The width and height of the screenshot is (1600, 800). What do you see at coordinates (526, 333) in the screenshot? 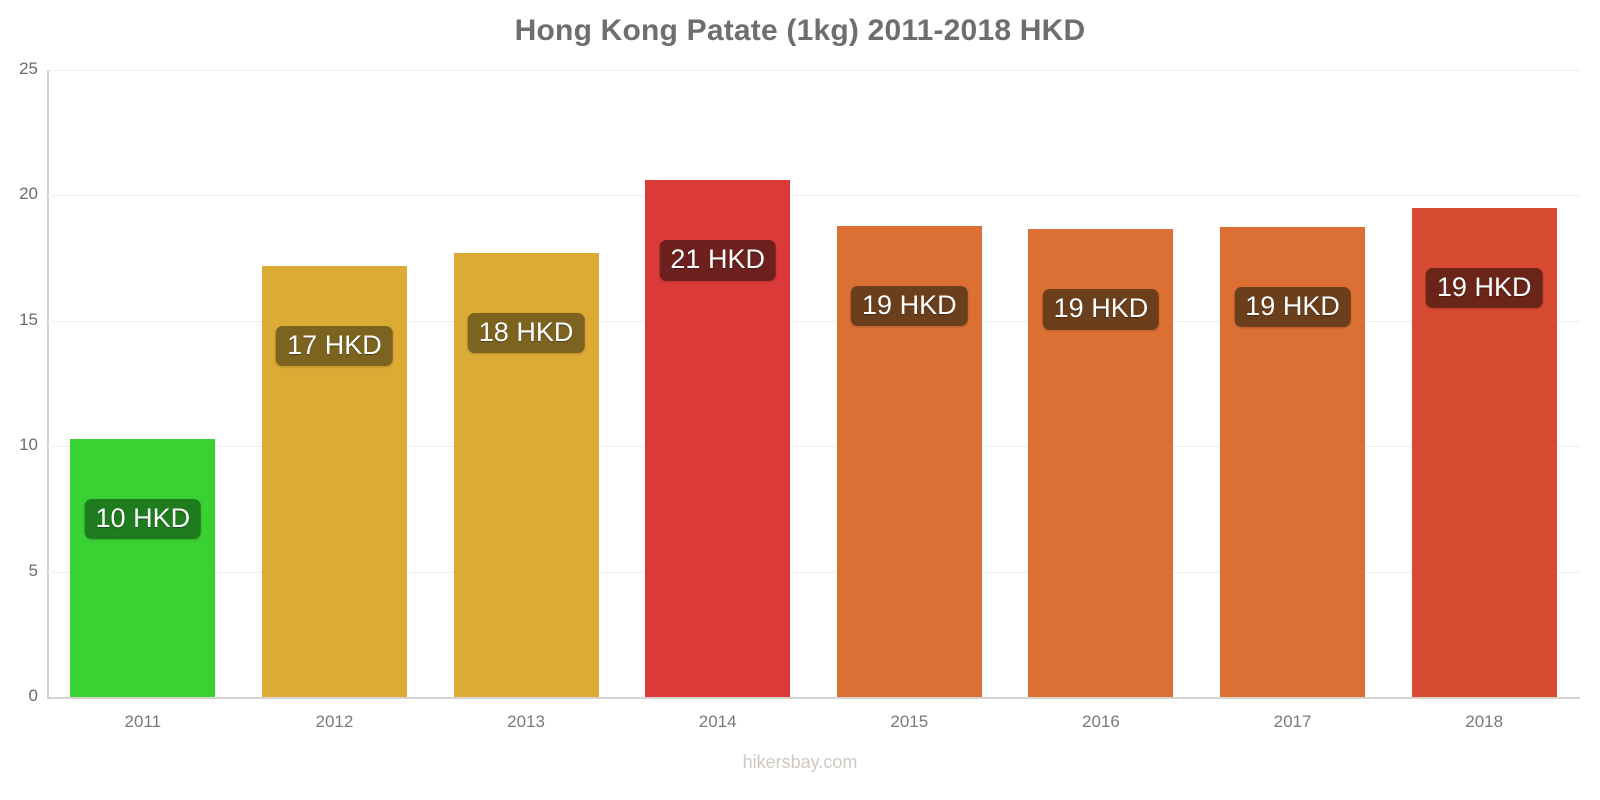
I see `bar-value-label: 18 HKD` at bounding box center [526, 333].